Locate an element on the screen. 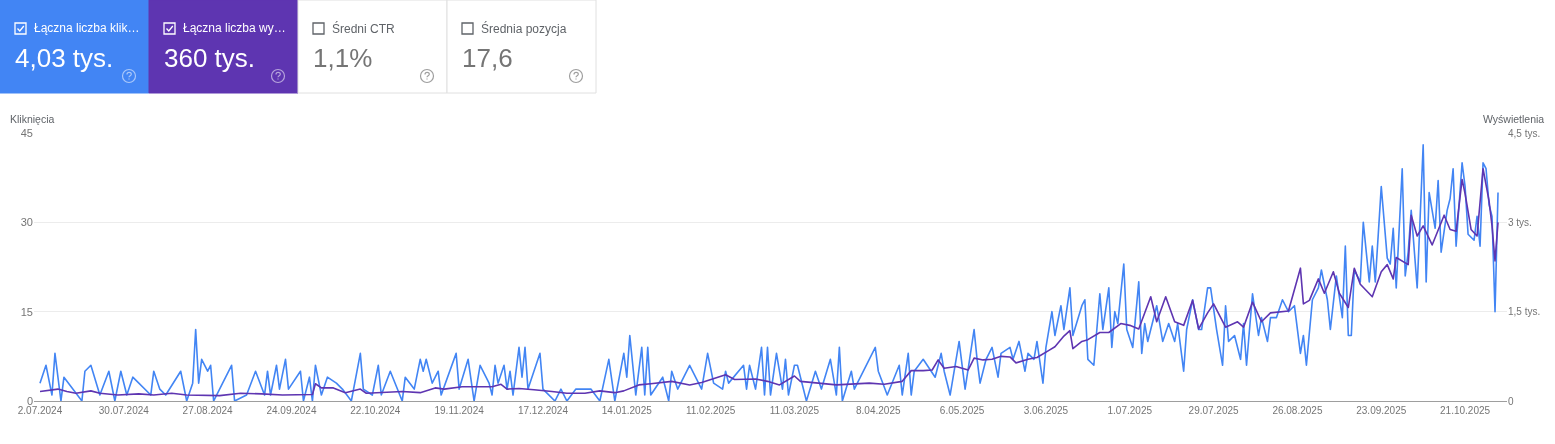 Image resolution: width=1555 pixels, height=444 pixels. y-tick-label: 0 is located at coordinates (29, 400).